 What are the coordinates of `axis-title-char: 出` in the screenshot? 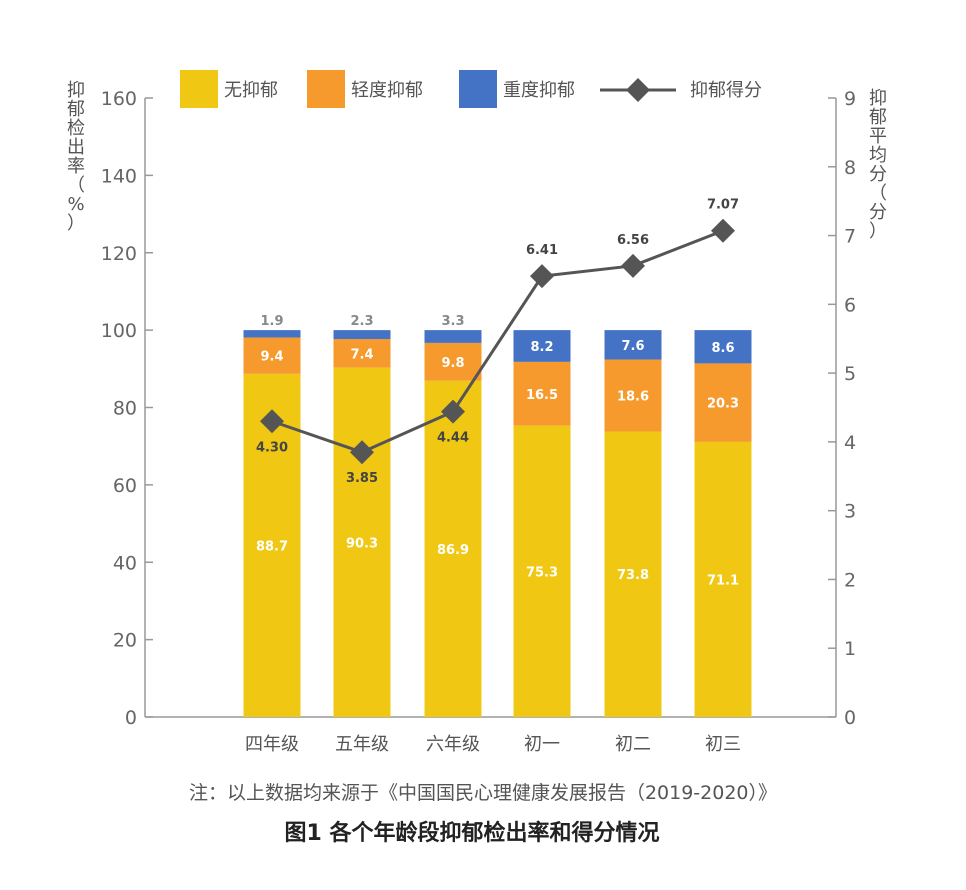 It's located at (76, 147).